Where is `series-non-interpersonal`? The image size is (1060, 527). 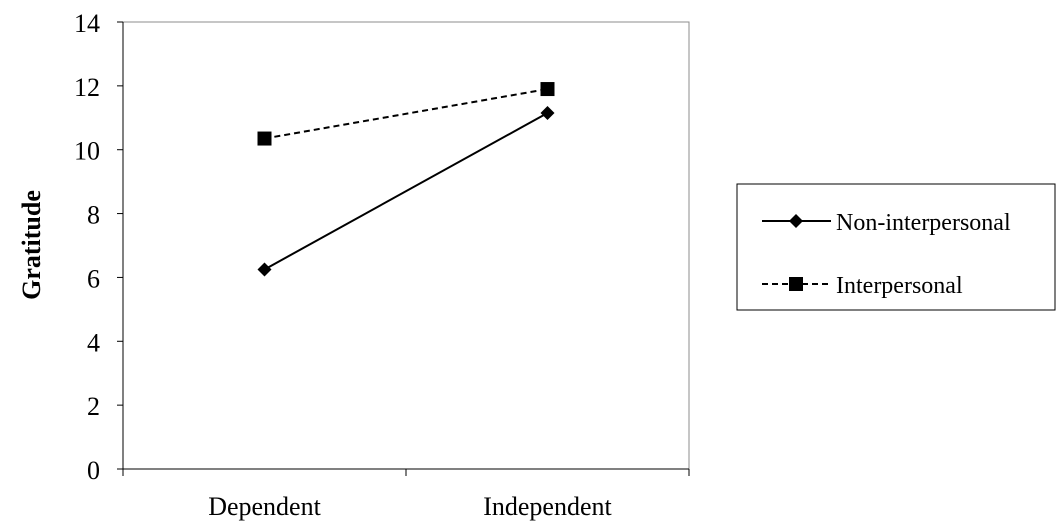
series-non-interpersonal is located at coordinates (406, 191).